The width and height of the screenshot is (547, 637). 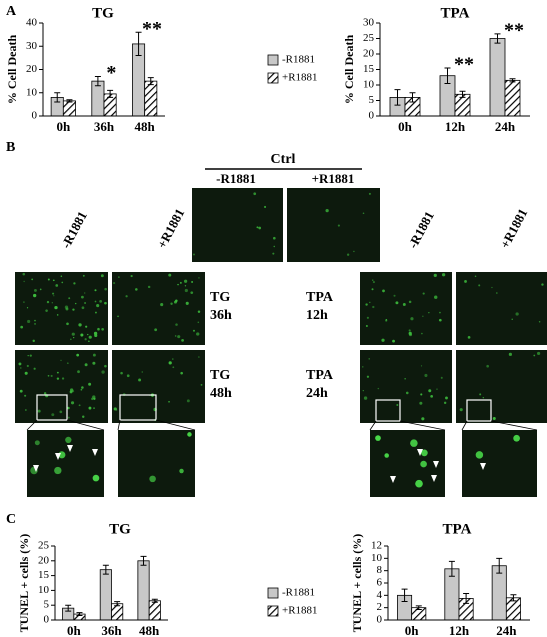 What do you see at coordinates (459, 630) in the screenshot?
I see `x-tick-label: 12h` at bounding box center [459, 630].